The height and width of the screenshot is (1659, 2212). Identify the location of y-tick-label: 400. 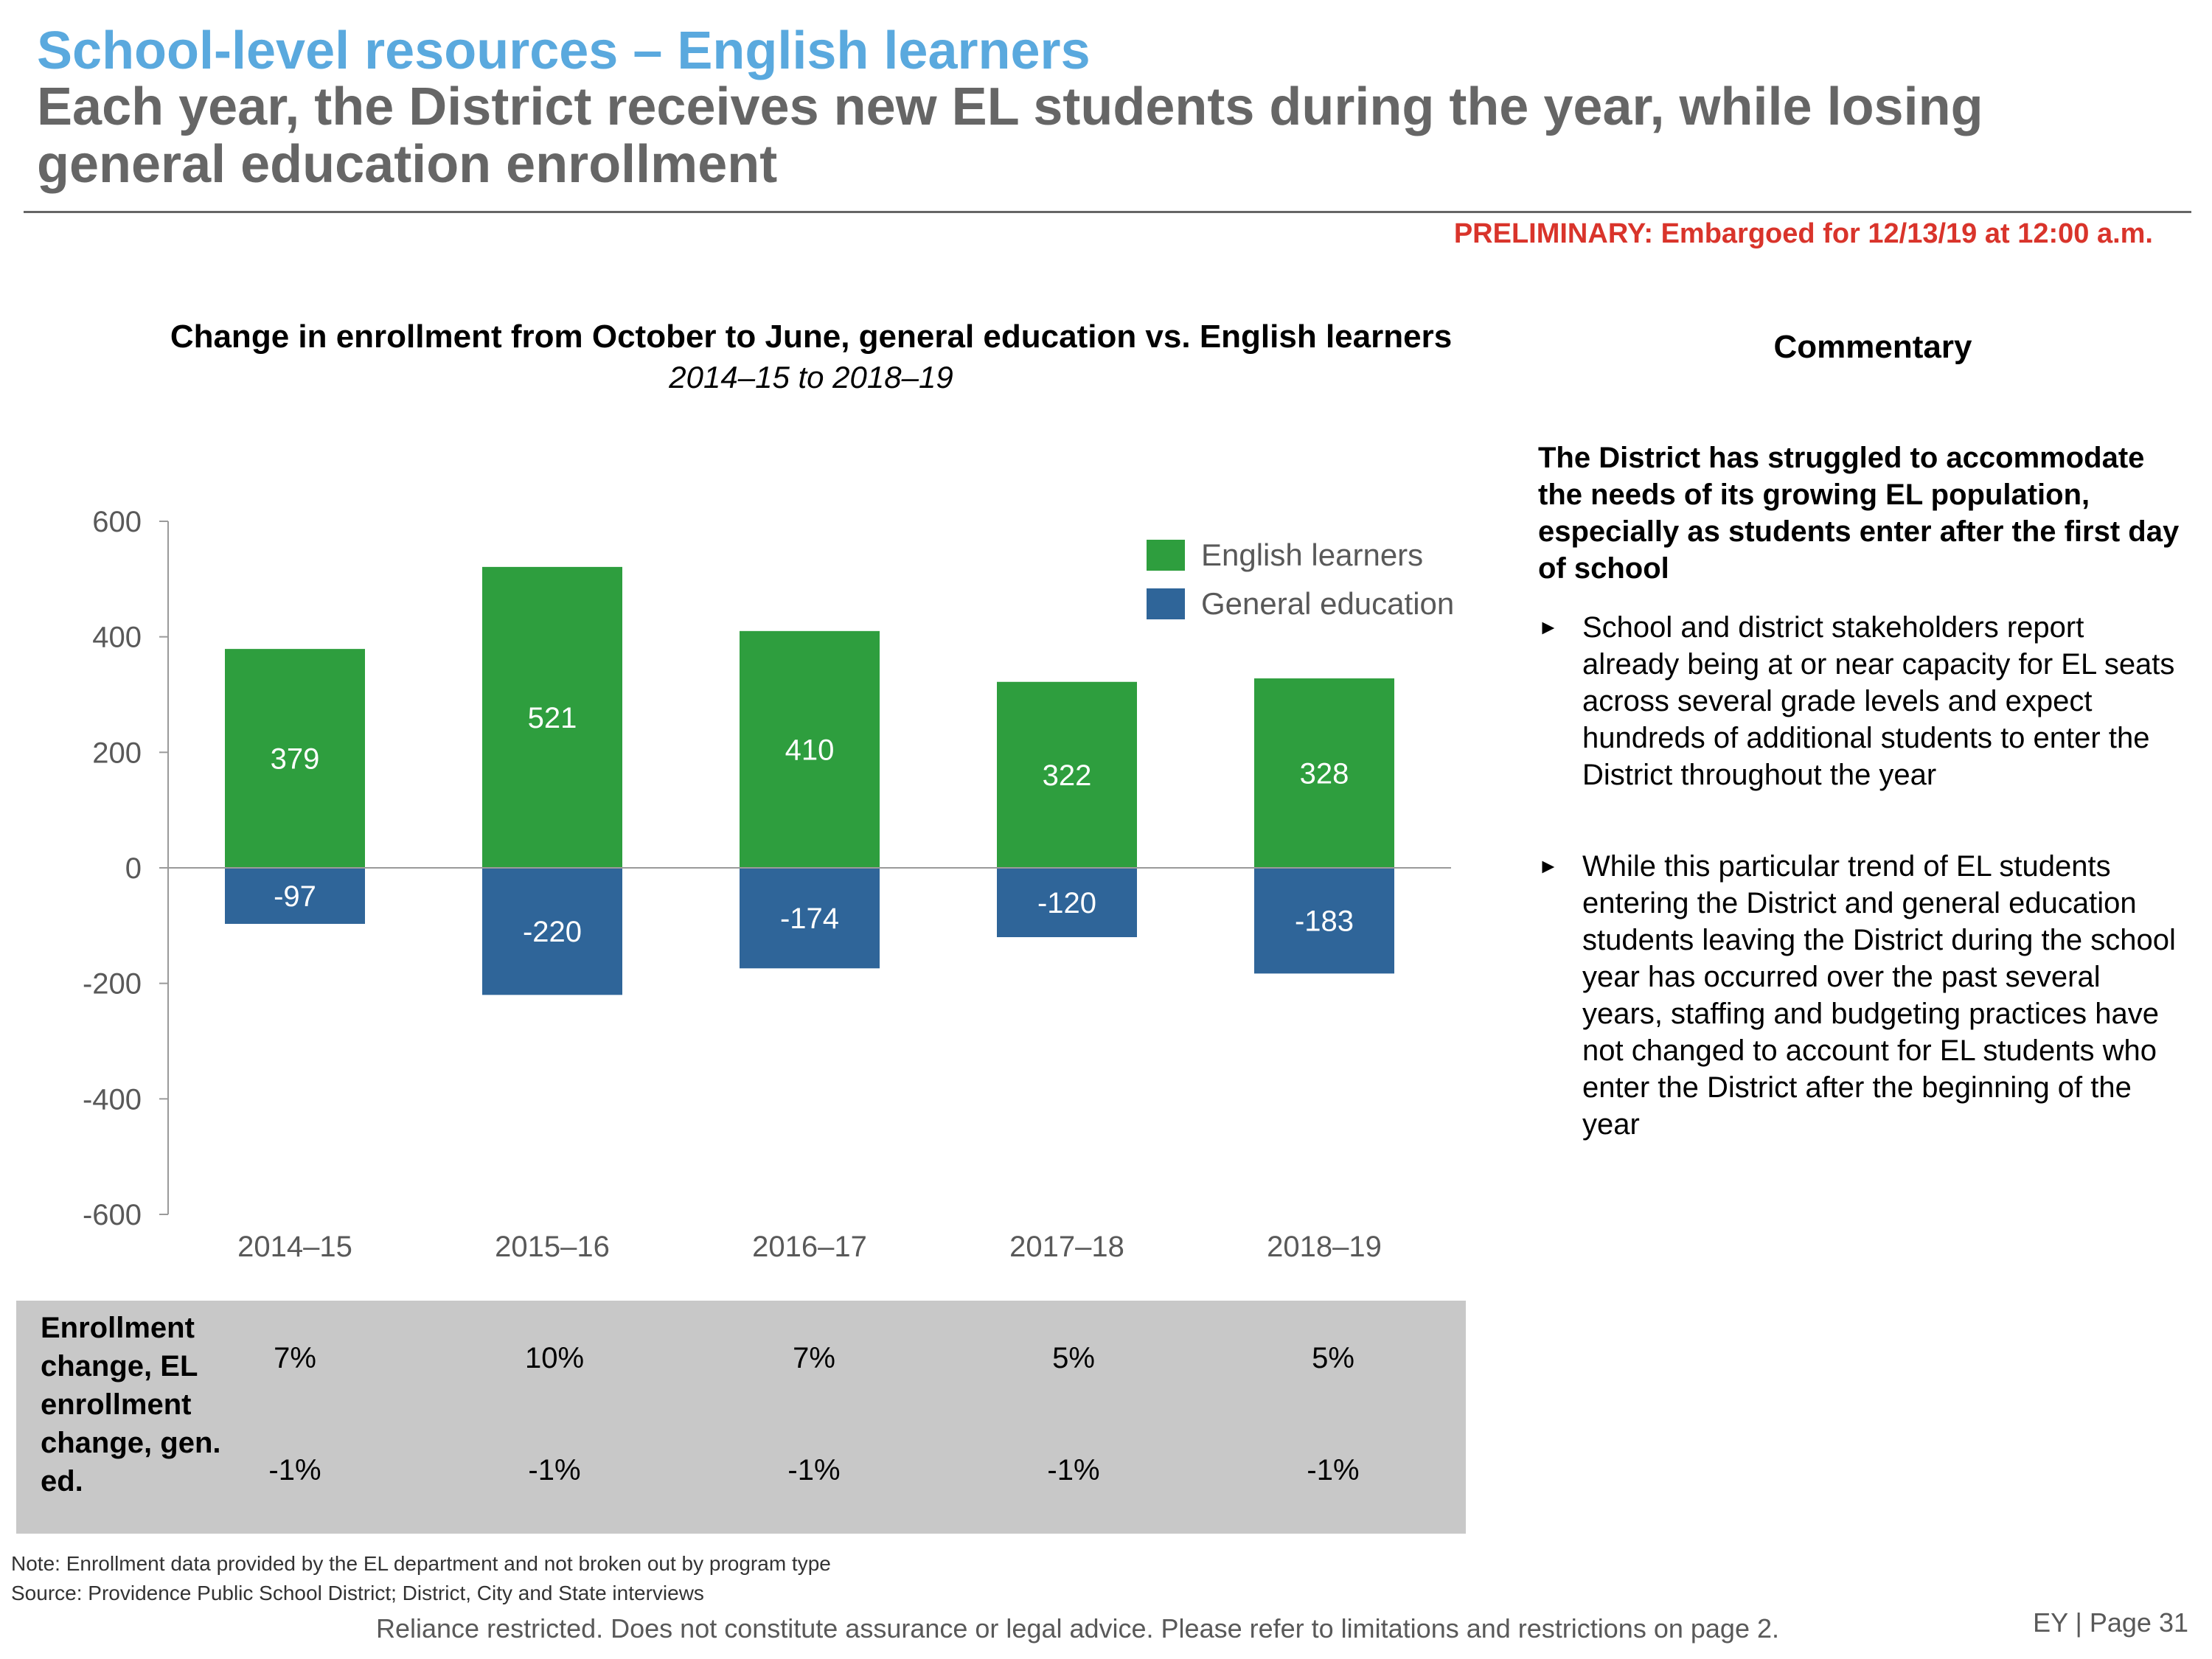
(117, 638).